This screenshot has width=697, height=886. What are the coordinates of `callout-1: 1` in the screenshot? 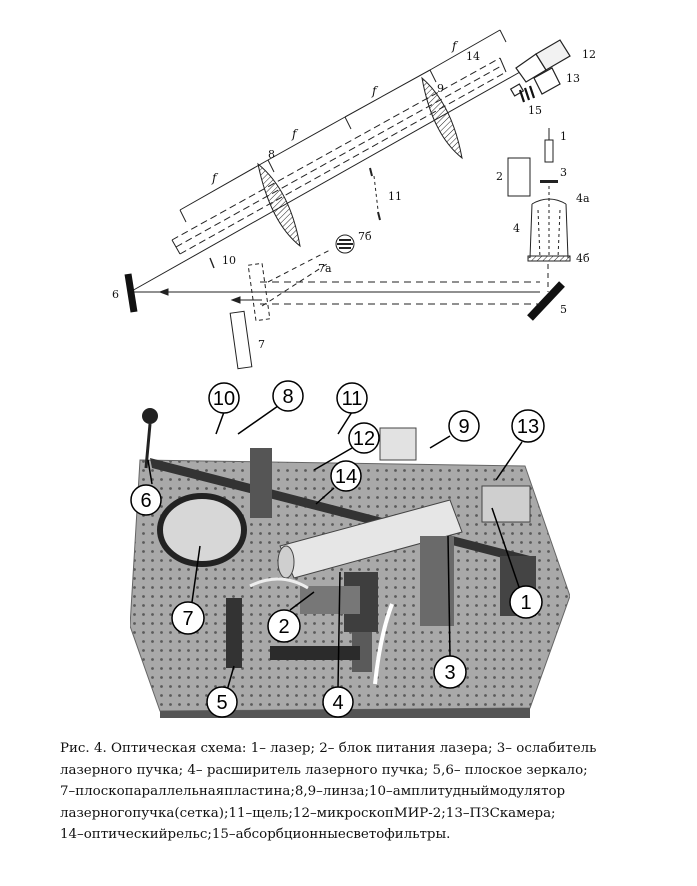 It's located at (517, 563).